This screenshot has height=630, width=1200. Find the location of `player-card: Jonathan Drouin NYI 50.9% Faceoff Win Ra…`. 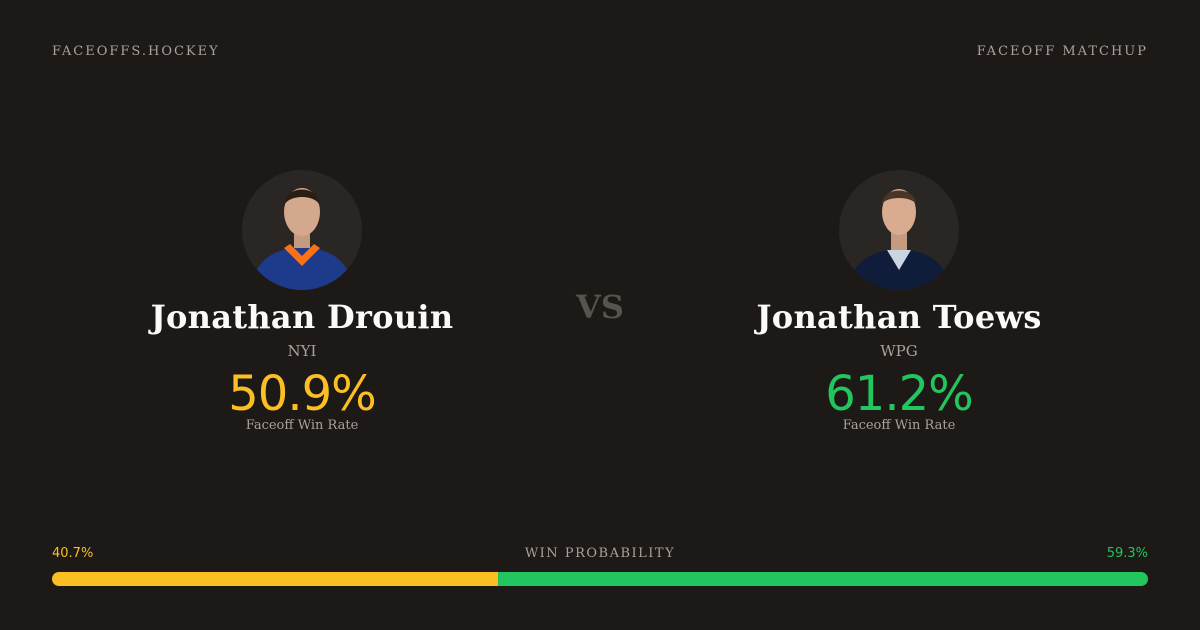

player-card: Jonathan Drouin NYI 50.9% Faceoff Win Ra… is located at coordinates (302, 301).